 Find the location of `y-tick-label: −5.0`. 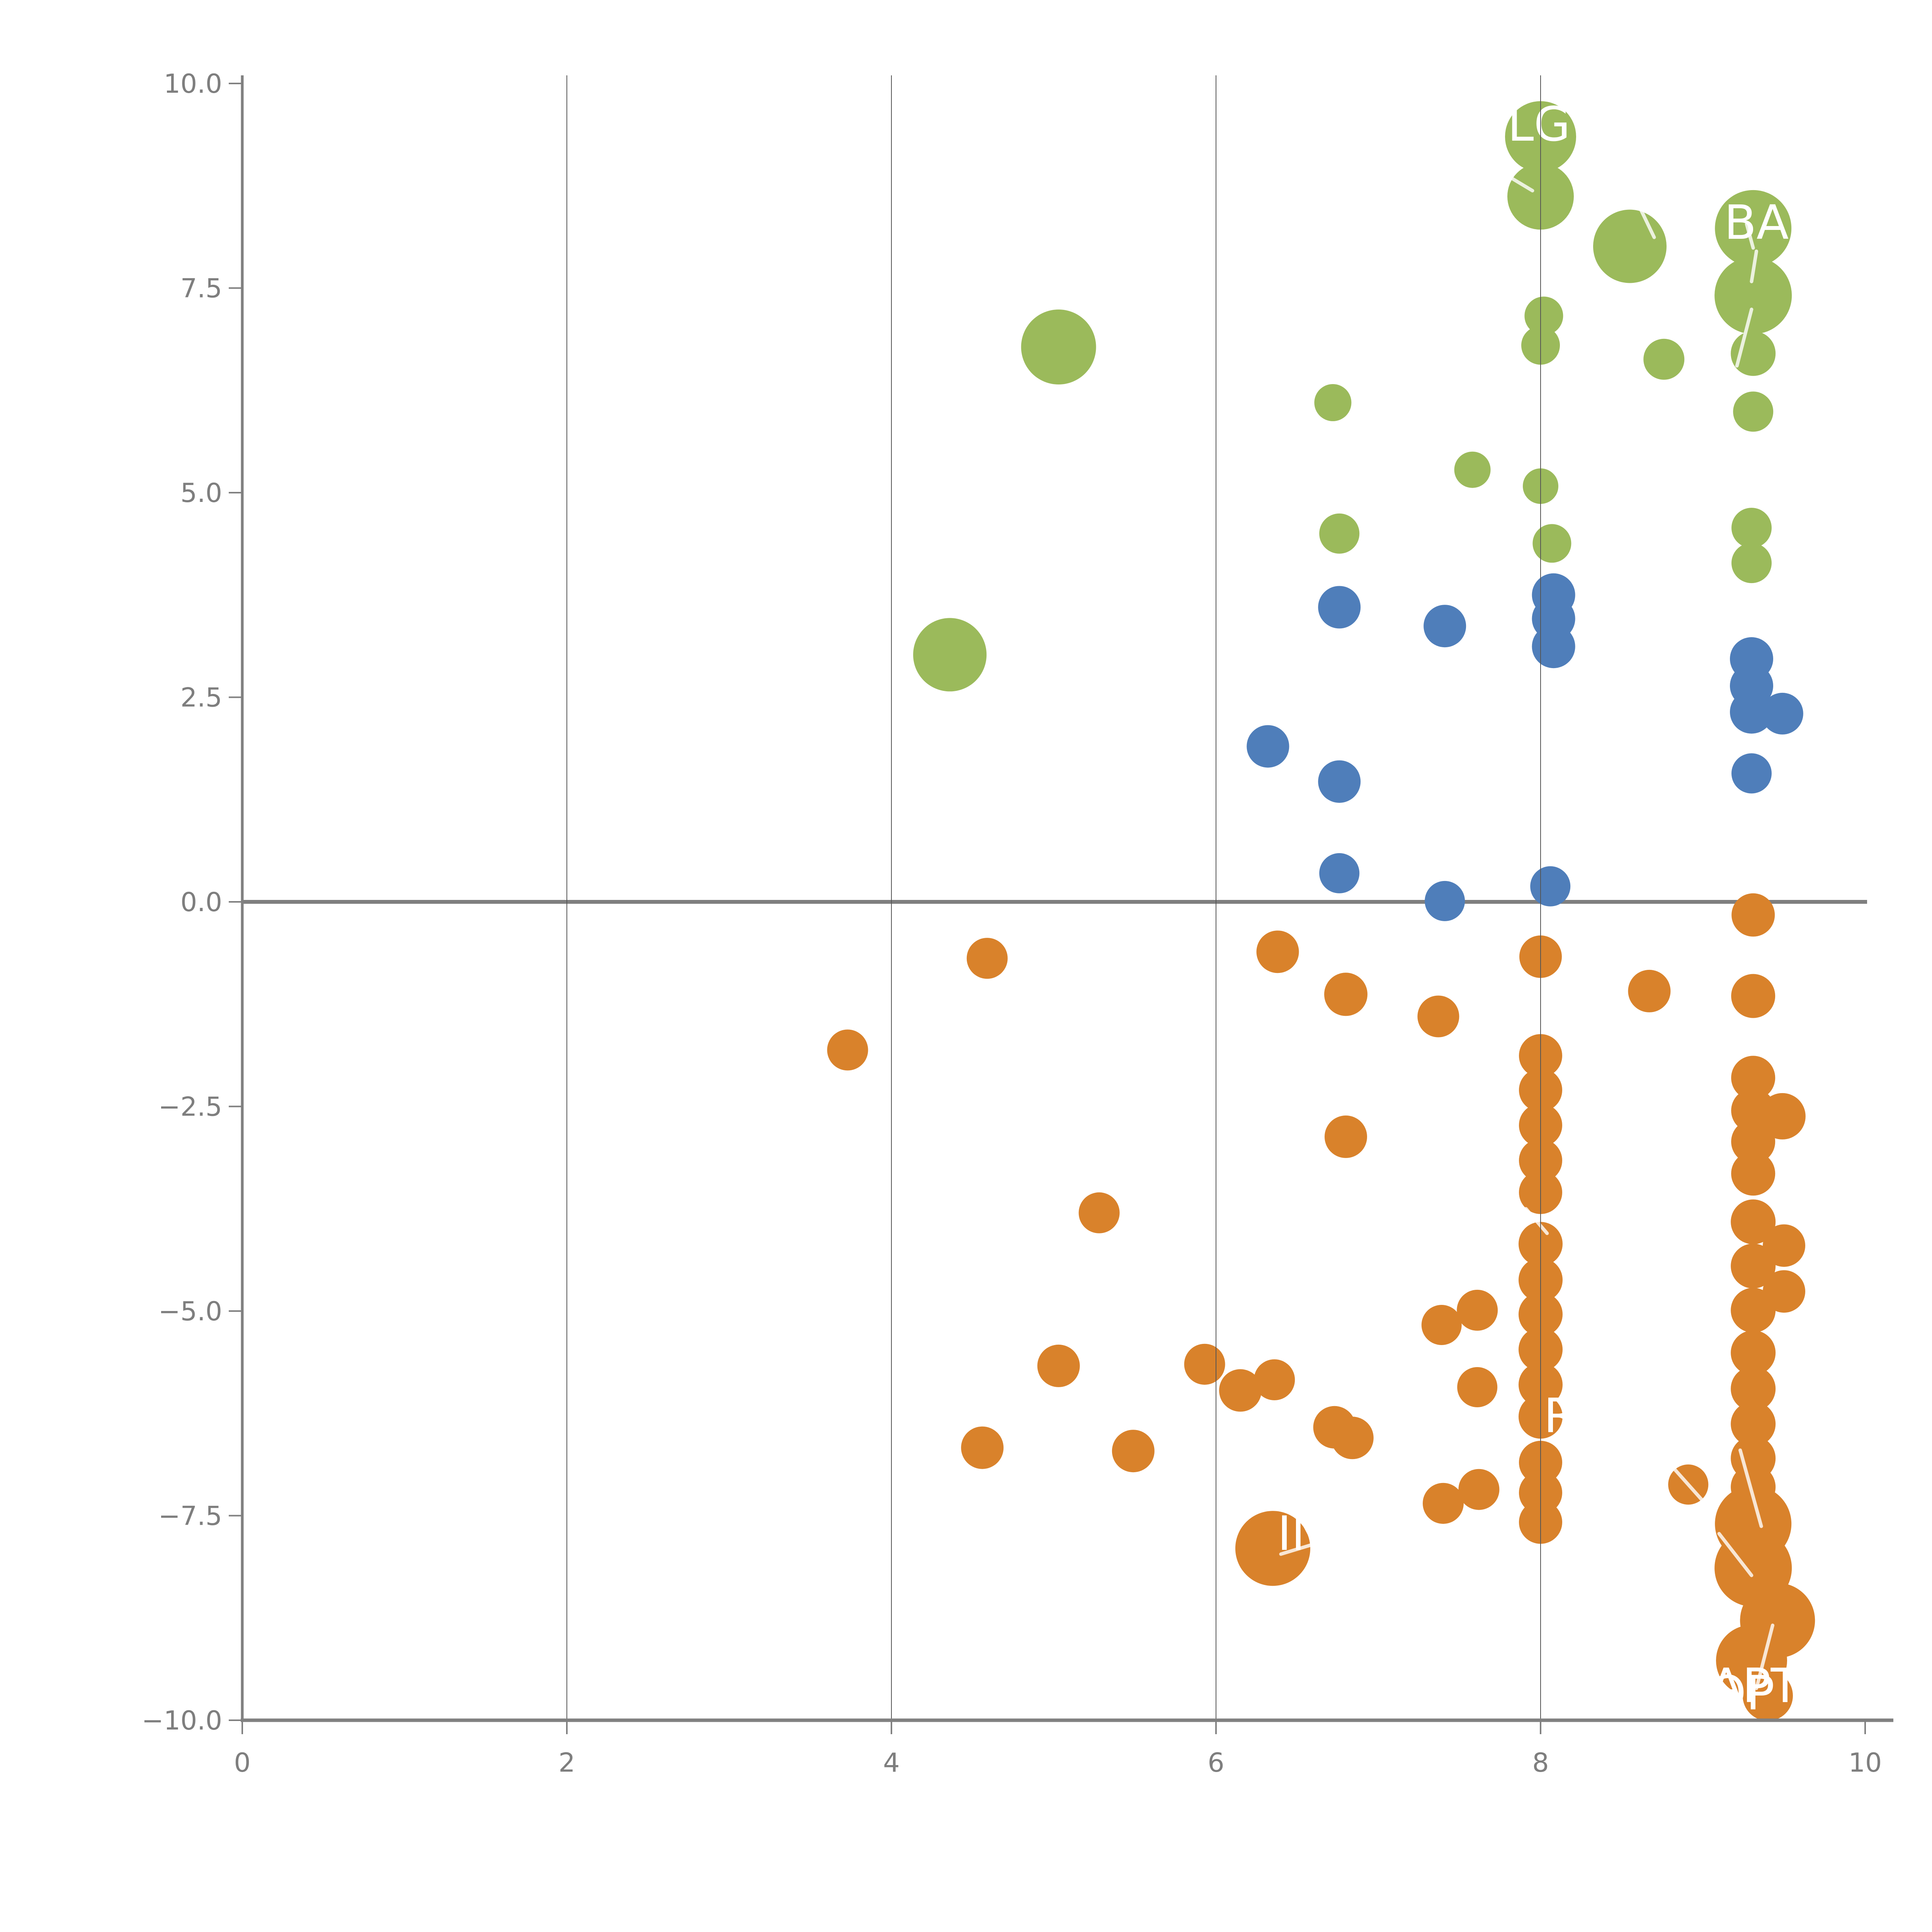

y-tick-label: −5.0 is located at coordinates (190, 1312).